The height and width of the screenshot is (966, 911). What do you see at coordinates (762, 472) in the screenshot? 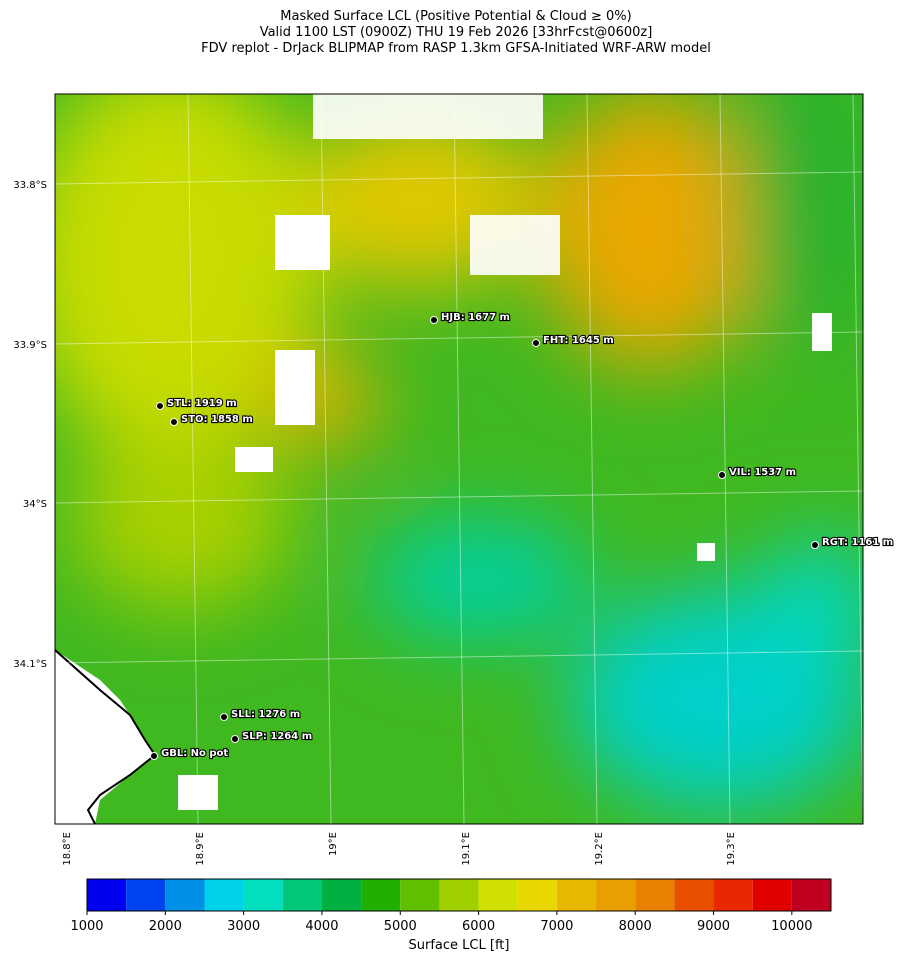
I see `station-label: VIL: 1537 m` at bounding box center [762, 472].